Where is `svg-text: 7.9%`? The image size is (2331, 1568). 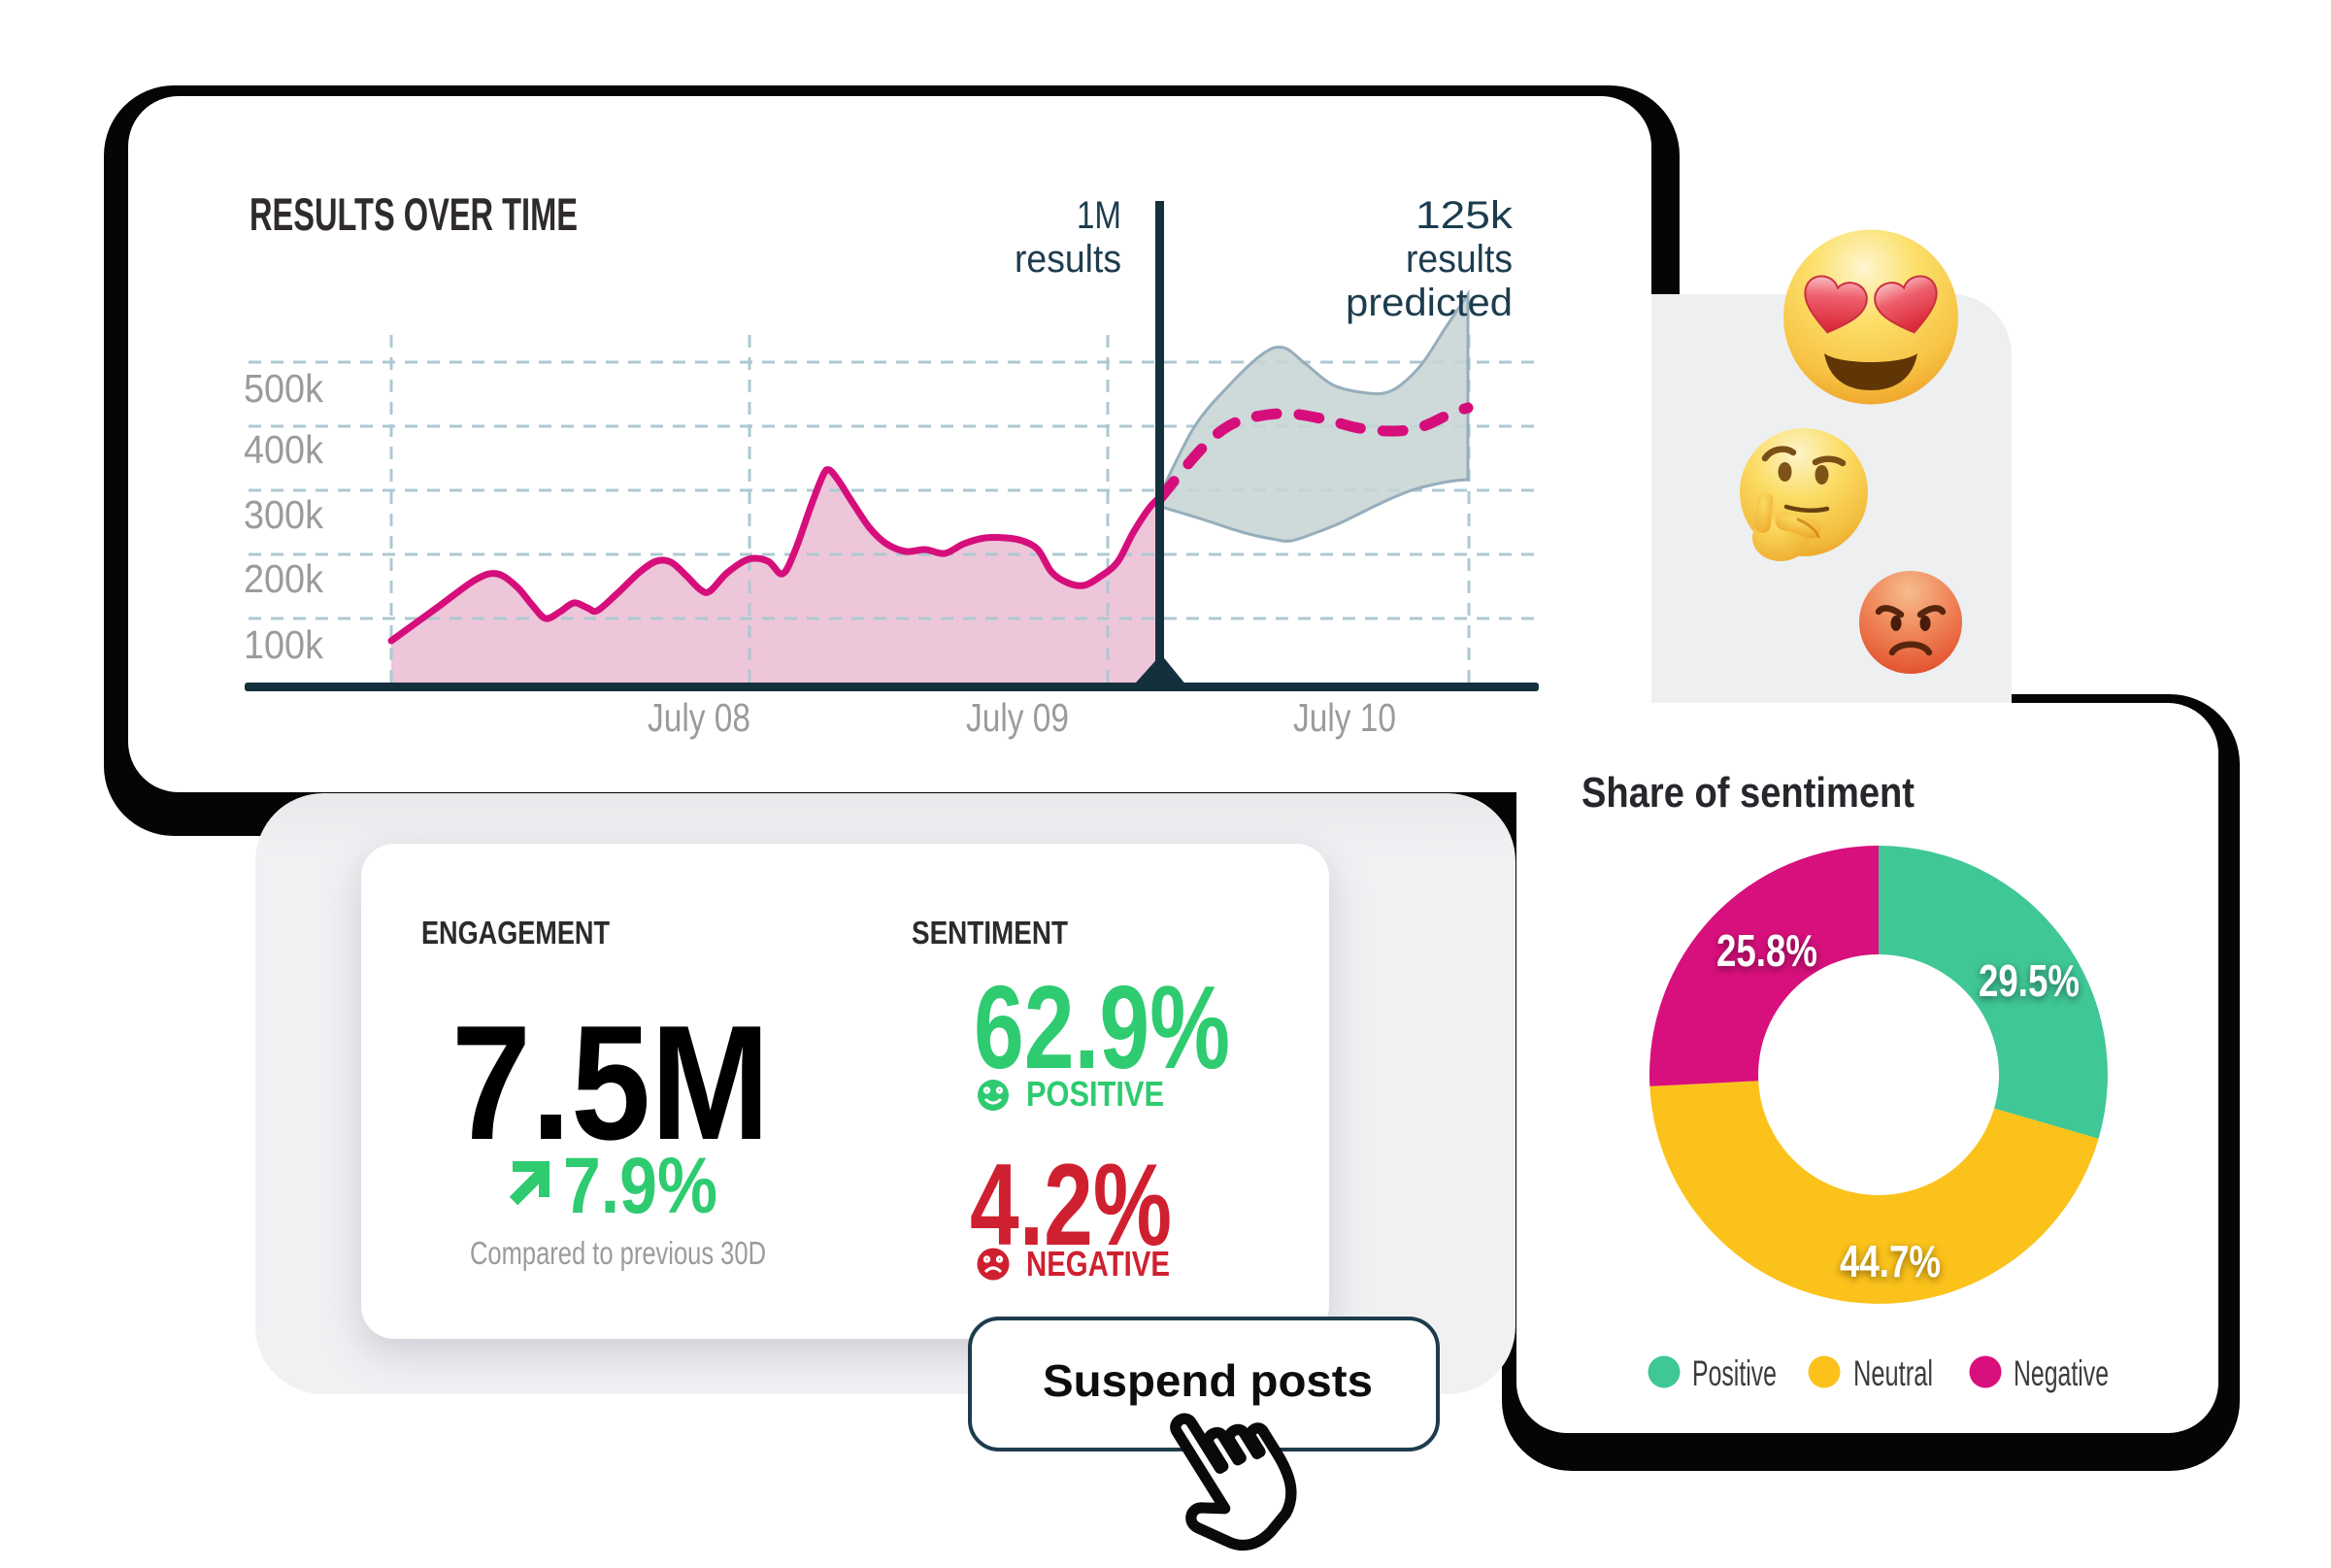
svg-text: 7.9% is located at coordinates (640, 1186).